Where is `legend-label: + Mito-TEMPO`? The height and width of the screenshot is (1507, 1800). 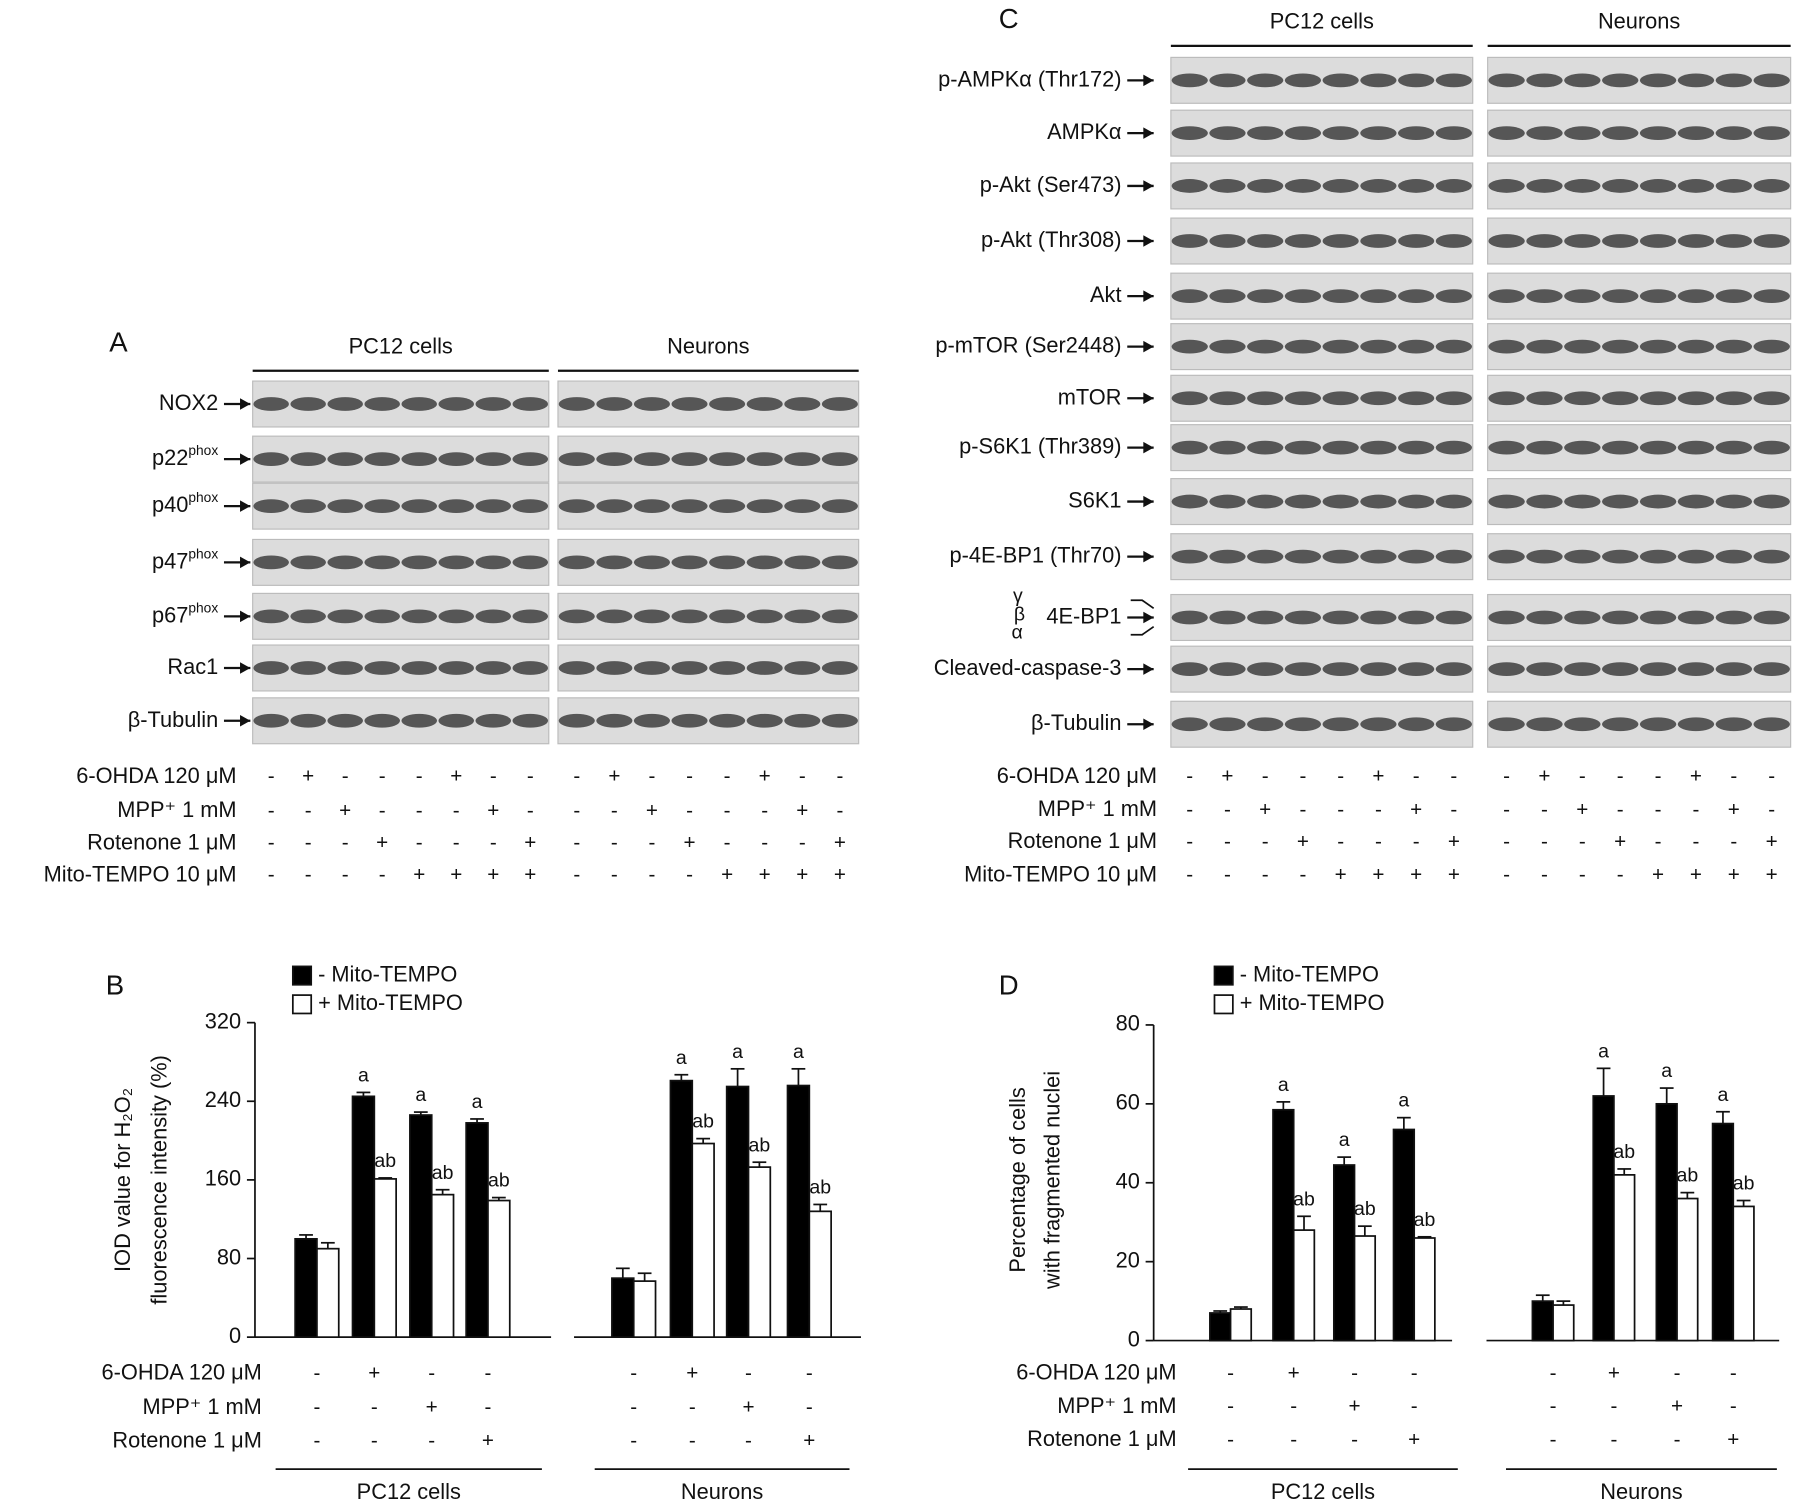
legend-label: + Mito-TEMPO is located at coordinates (390, 1002).